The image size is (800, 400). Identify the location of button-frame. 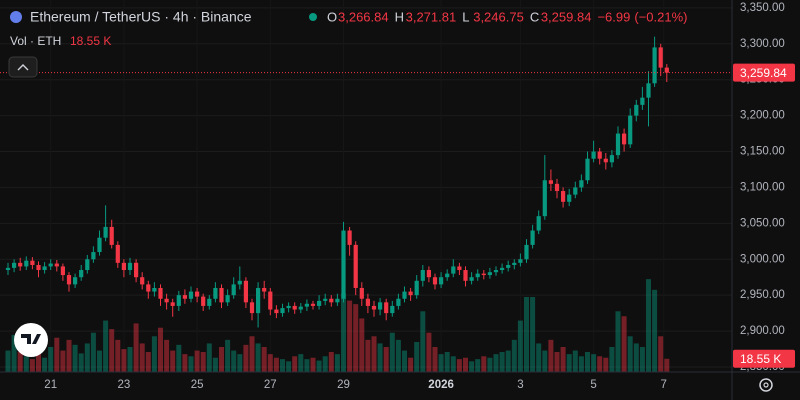
(23, 67).